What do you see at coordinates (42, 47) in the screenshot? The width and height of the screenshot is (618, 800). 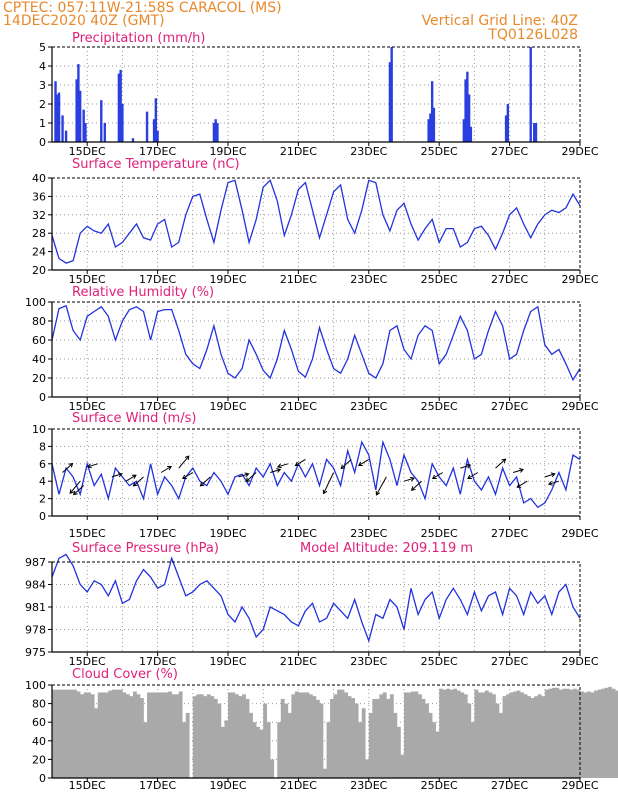 I see `y-tick-label: 5` at bounding box center [42, 47].